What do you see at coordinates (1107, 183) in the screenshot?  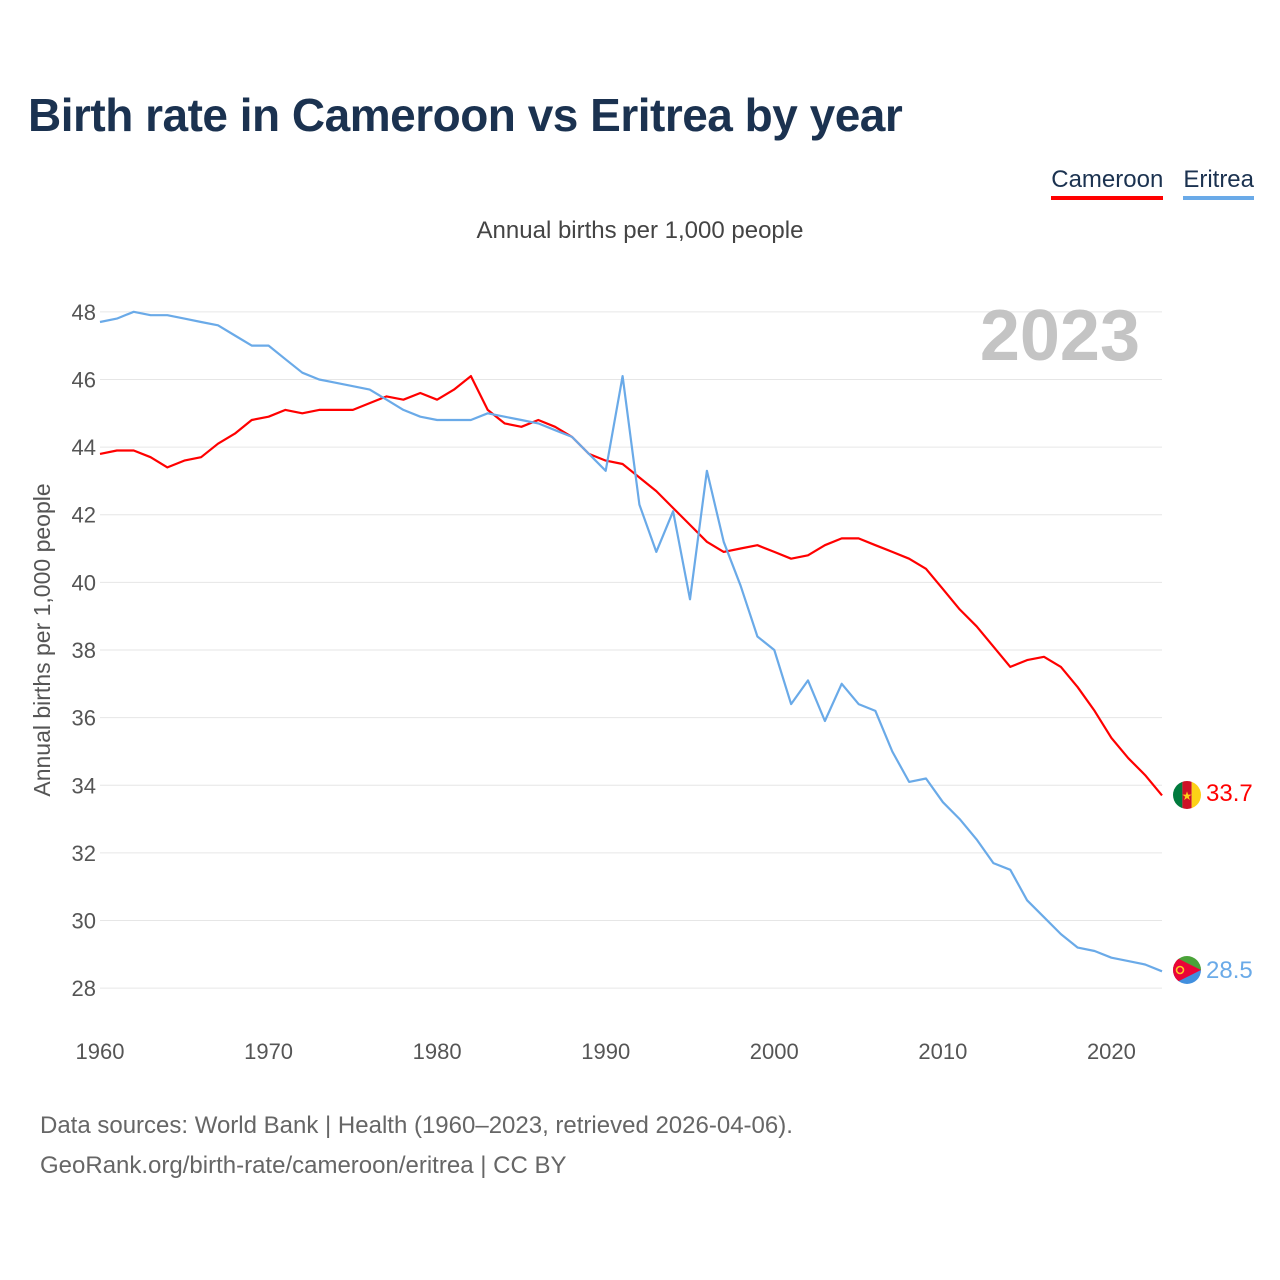 I see `legend-item-cameroon: Cameroon` at bounding box center [1107, 183].